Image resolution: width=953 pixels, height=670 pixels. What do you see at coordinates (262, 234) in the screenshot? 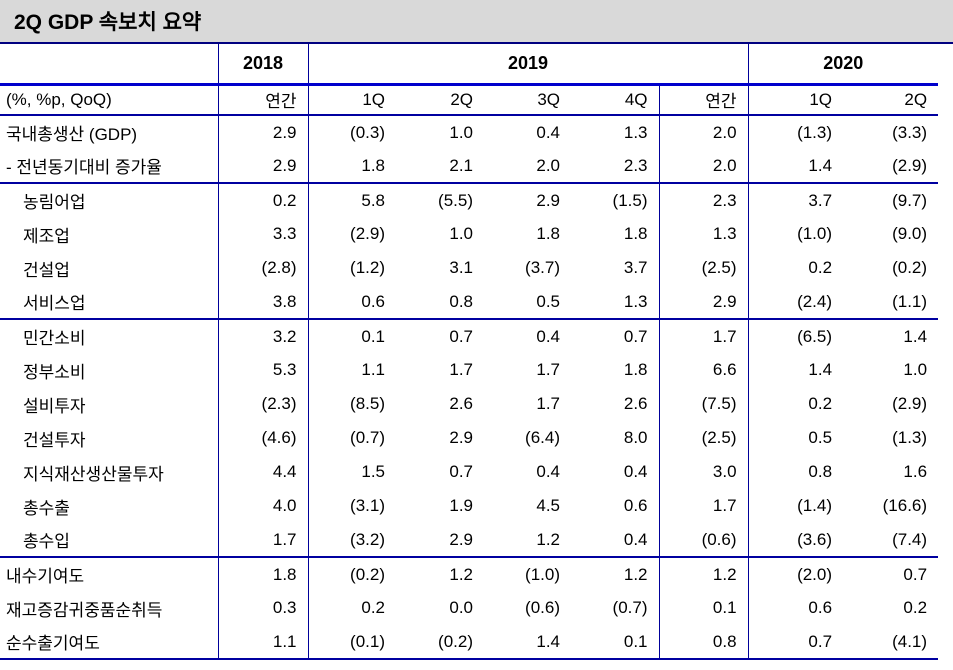
I see `data-cell: 3.3` at bounding box center [262, 234].